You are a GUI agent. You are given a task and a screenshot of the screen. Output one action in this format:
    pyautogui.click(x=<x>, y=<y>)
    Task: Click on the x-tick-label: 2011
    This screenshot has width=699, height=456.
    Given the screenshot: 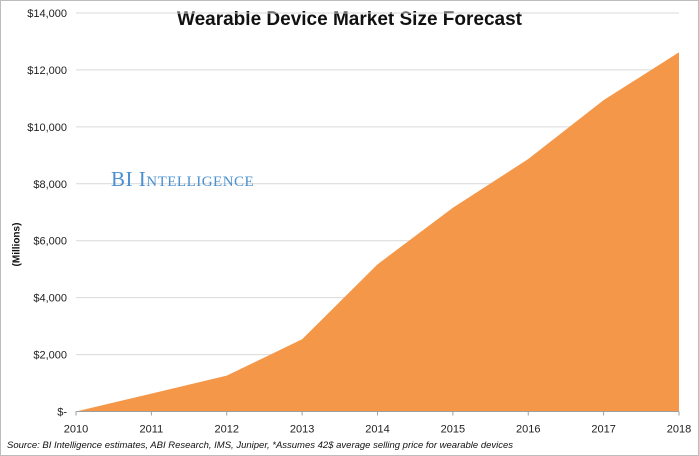 What is the action you would take?
    pyautogui.click(x=152, y=430)
    